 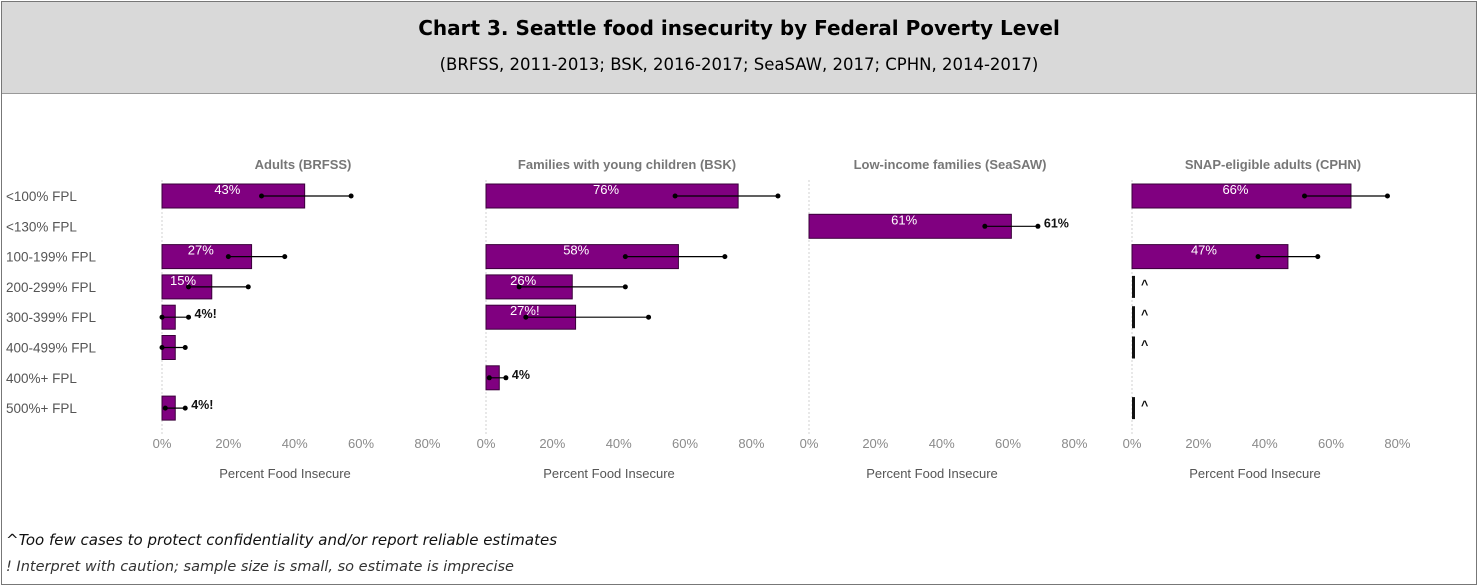 I want to click on bar-value-label: 43%, so click(x=227, y=189).